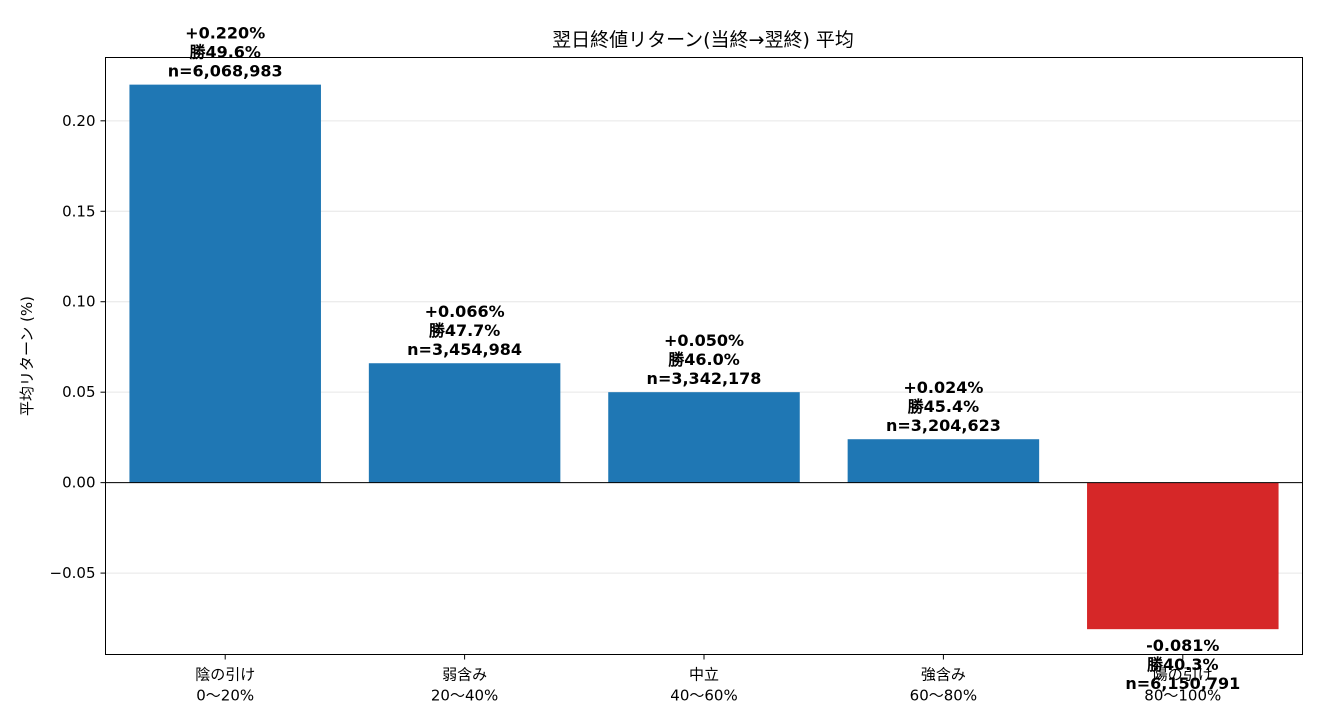 This screenshot has height=720, width=1320. What do you see at coordinates (704, 340) in the screenshot?
I see `data-label: +0.050%` at bounding box center [704, 340].